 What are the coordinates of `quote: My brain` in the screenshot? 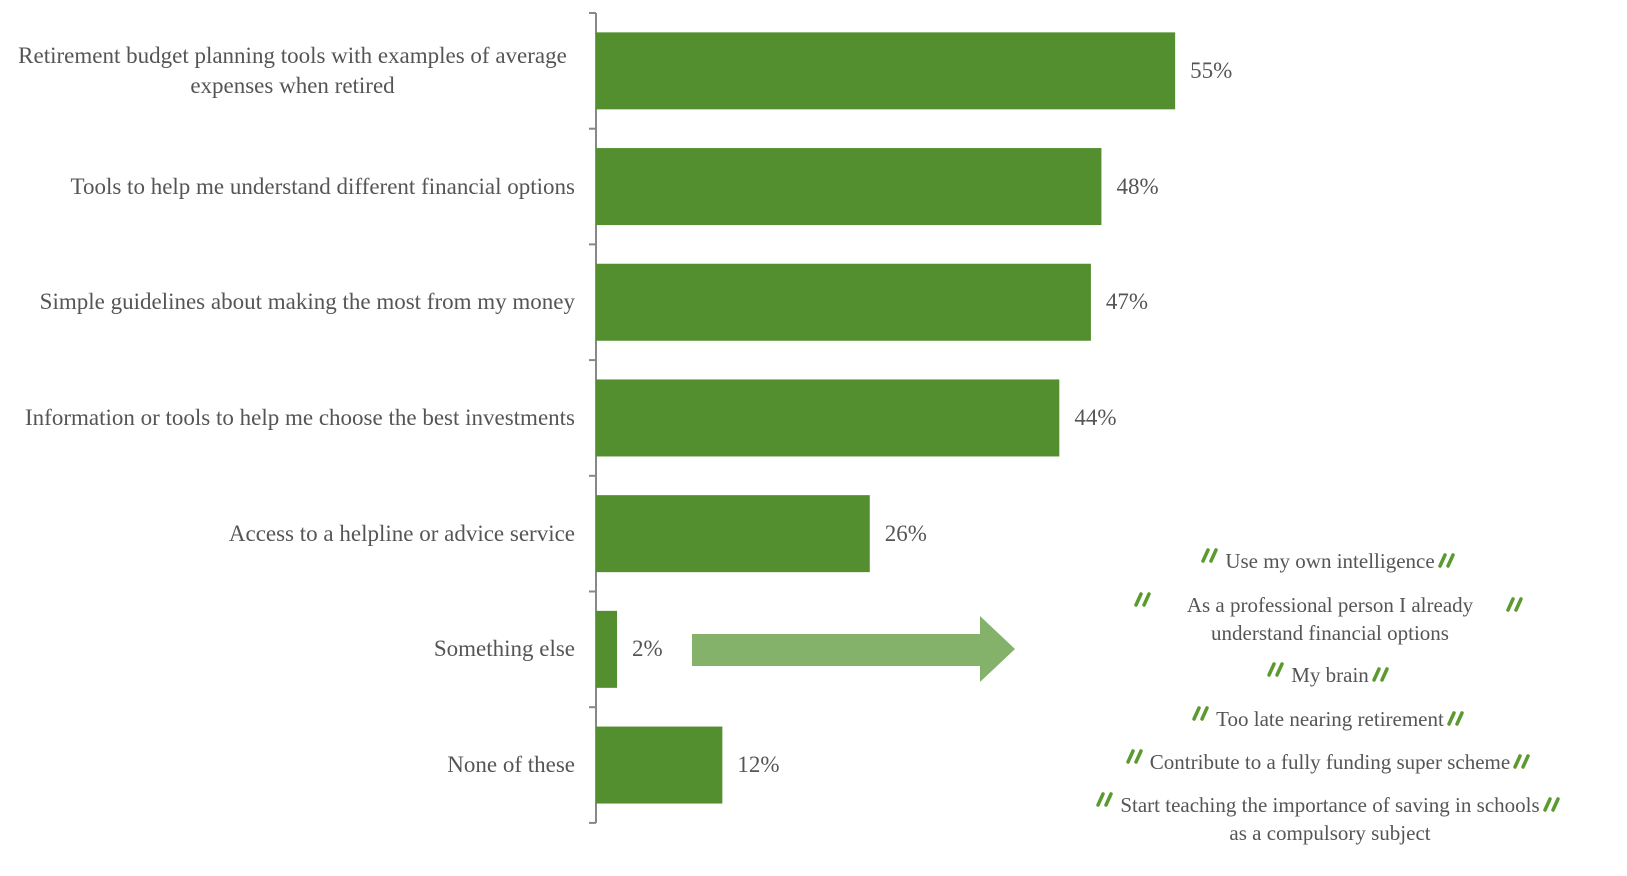 It's located at (1330, 675).